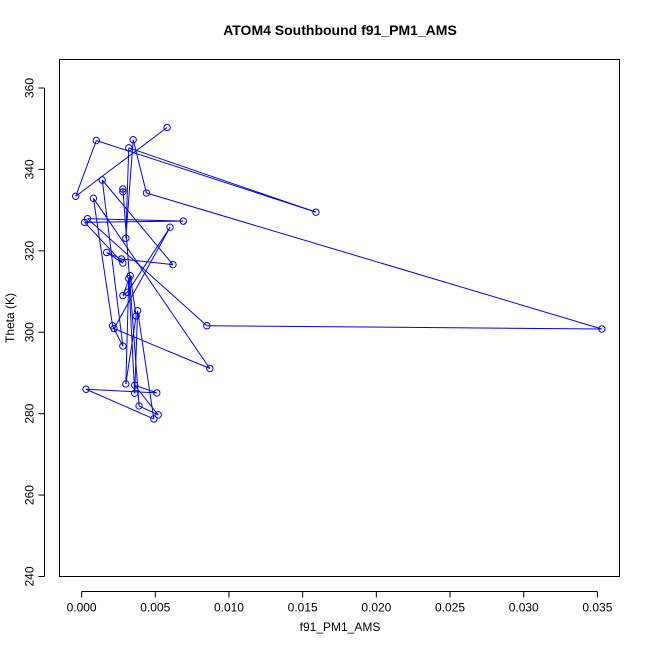 This screenshot has height=650, width=650. What do you see at coordinates (340, 627) in the screenshot?
I see `x-axis-label: f91_PM1_AMS` at bounding box center [340, 627].